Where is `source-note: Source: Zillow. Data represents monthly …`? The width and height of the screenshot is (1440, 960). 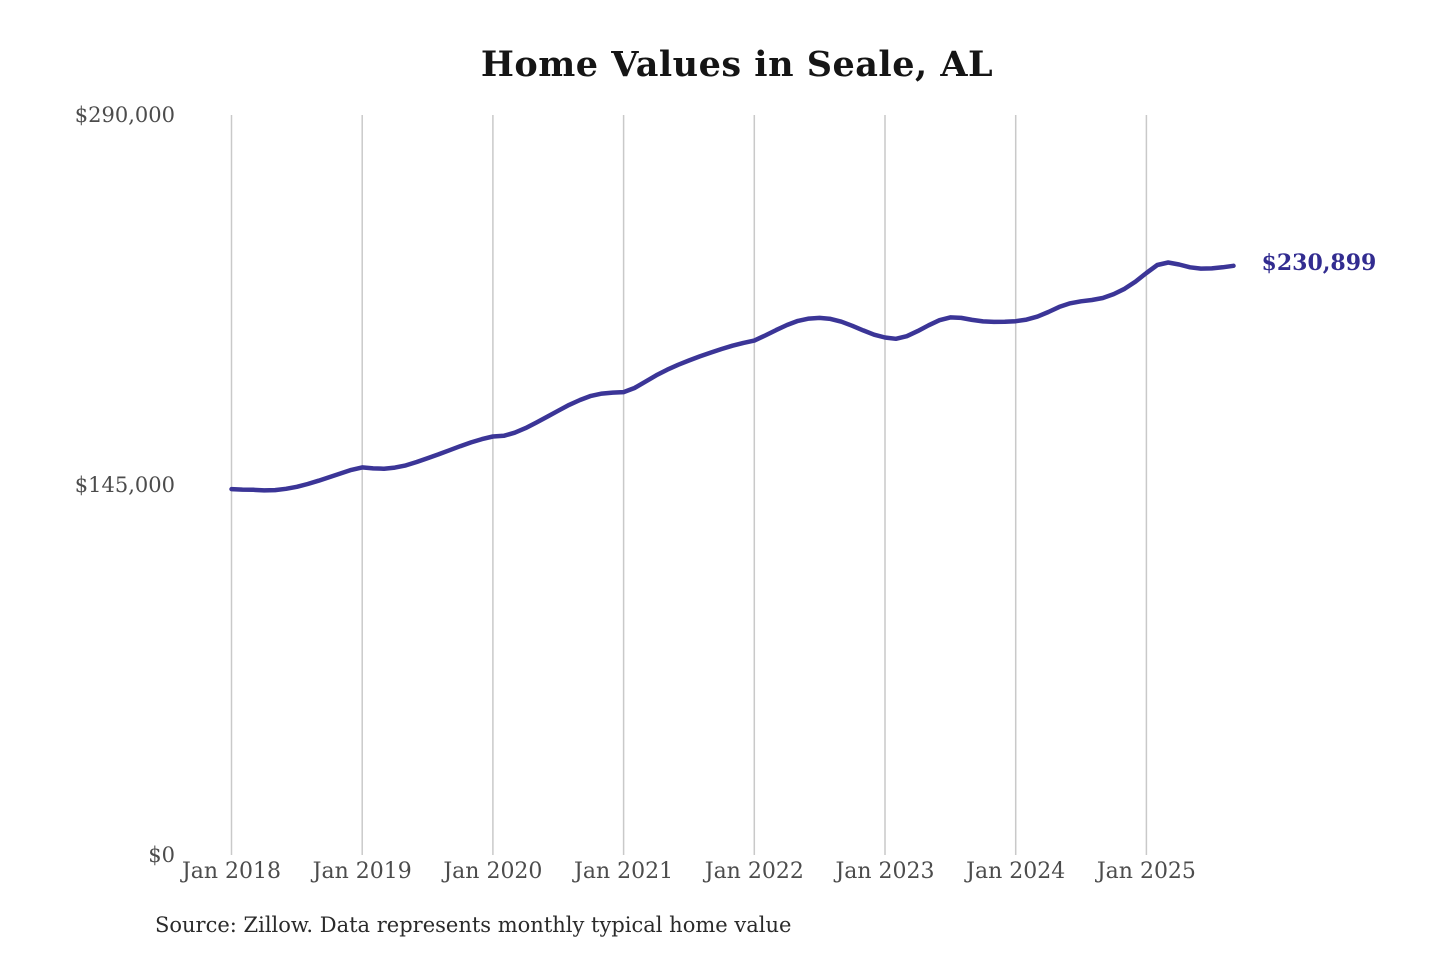
source-note: Source: Zillow. Data represents monthly … is located at coordinates (473, 925).